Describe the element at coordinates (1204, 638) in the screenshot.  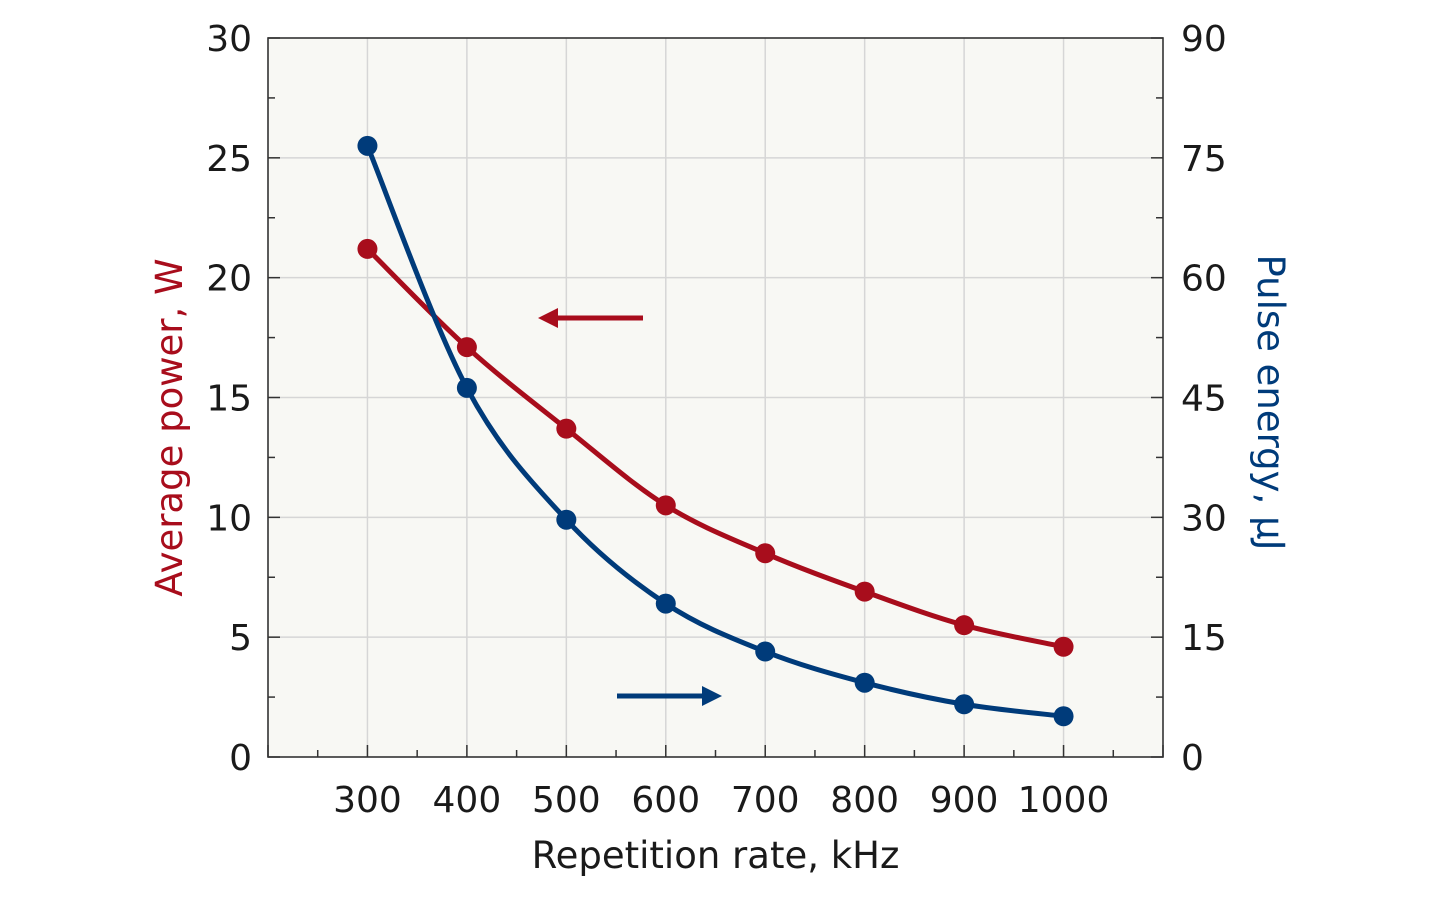
I see `y-right-tick-label: 15` at that location.